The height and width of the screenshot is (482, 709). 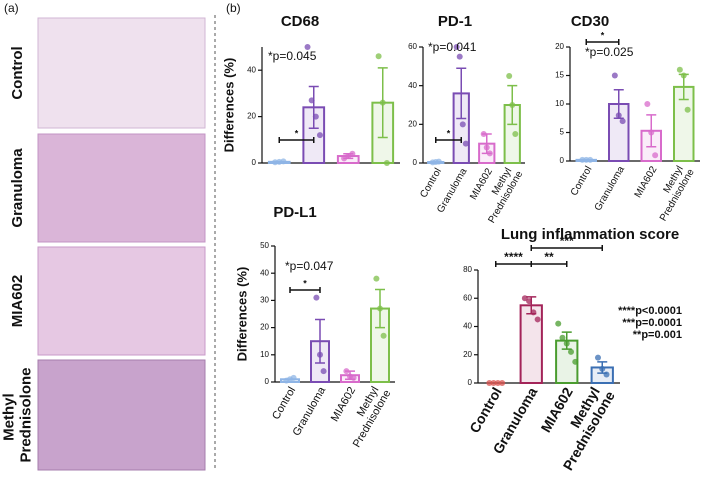 I want to click on significance-note: ***p=0.0001, so click(x=652, y=323).